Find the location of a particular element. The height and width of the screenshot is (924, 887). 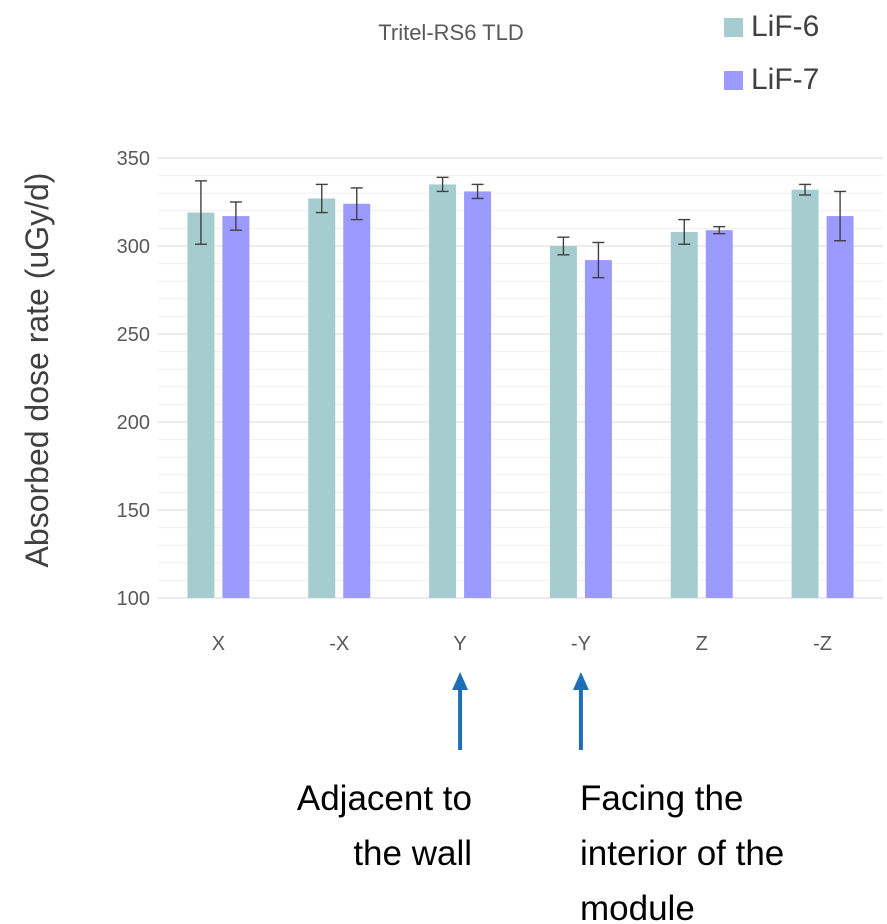

chart-title: Tritel-RS6 TLD is located at coordinates (450, 32).